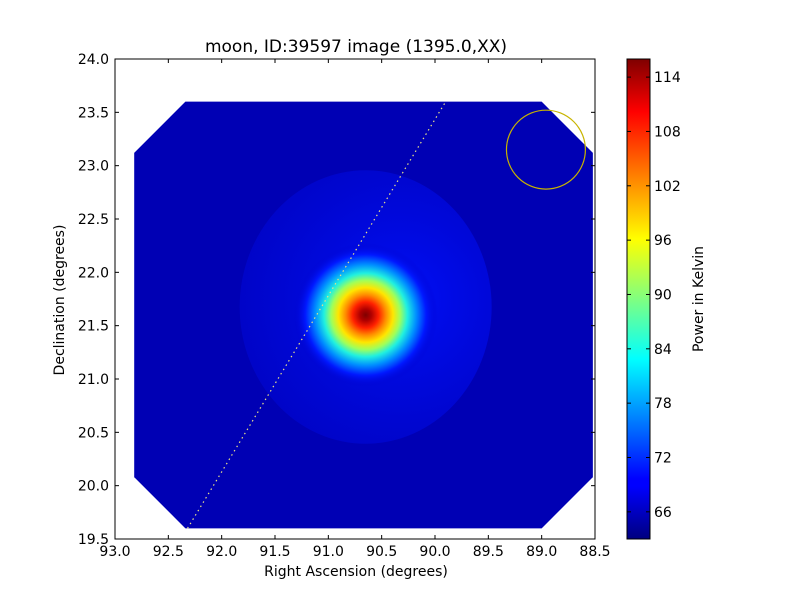 The height and width of the screenshot is (600, 800). Describe the element at coordinates (356, 572) in the screenshot. I see `x-axis-label: Right Ascension (degrees)` at that location.